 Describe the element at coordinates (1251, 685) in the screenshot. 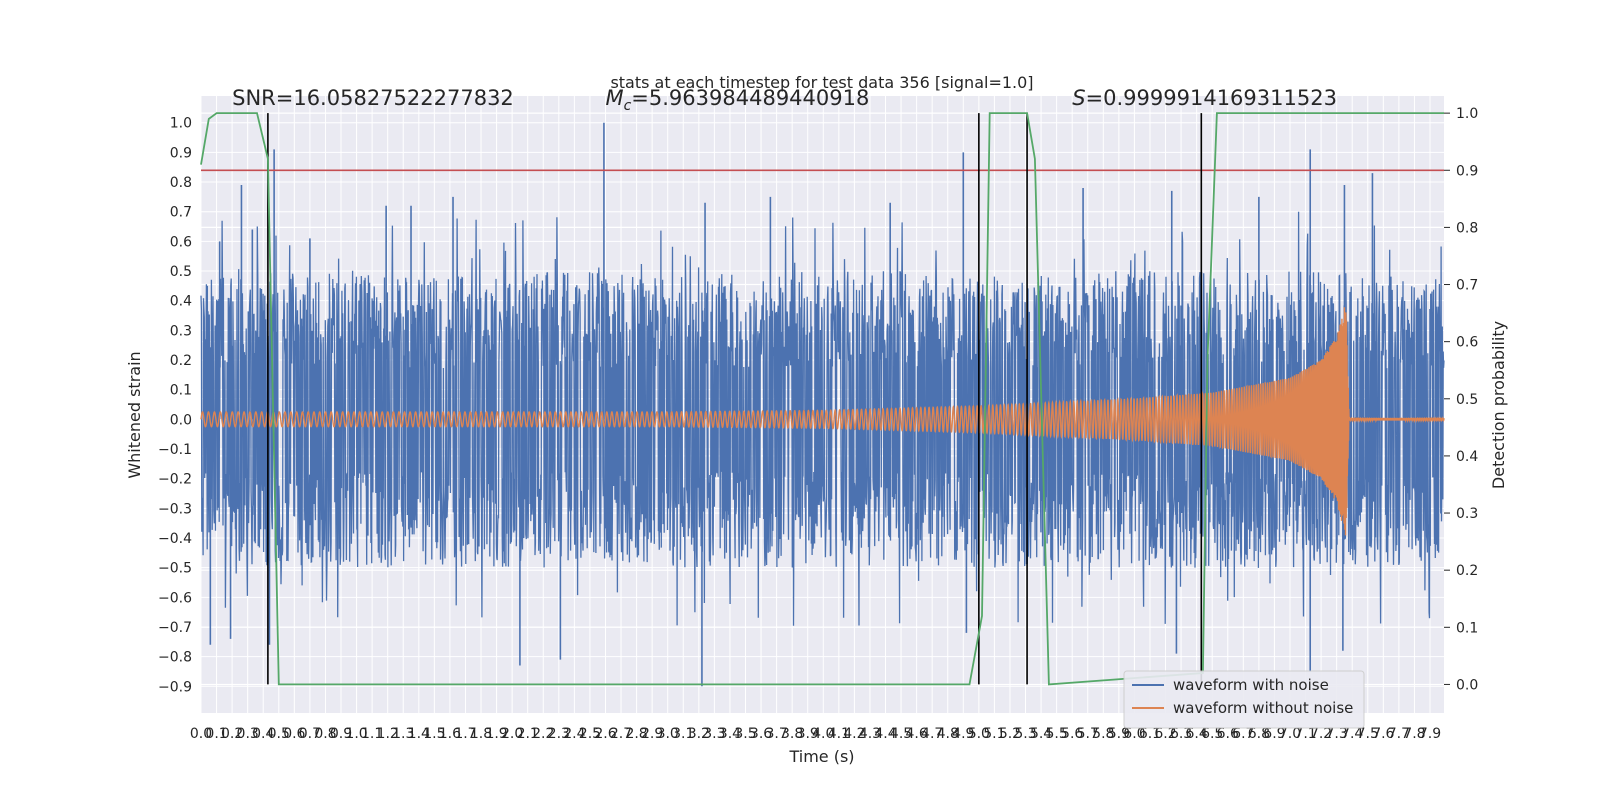

I see `legend-label-noise: waveform with noise` at that location.